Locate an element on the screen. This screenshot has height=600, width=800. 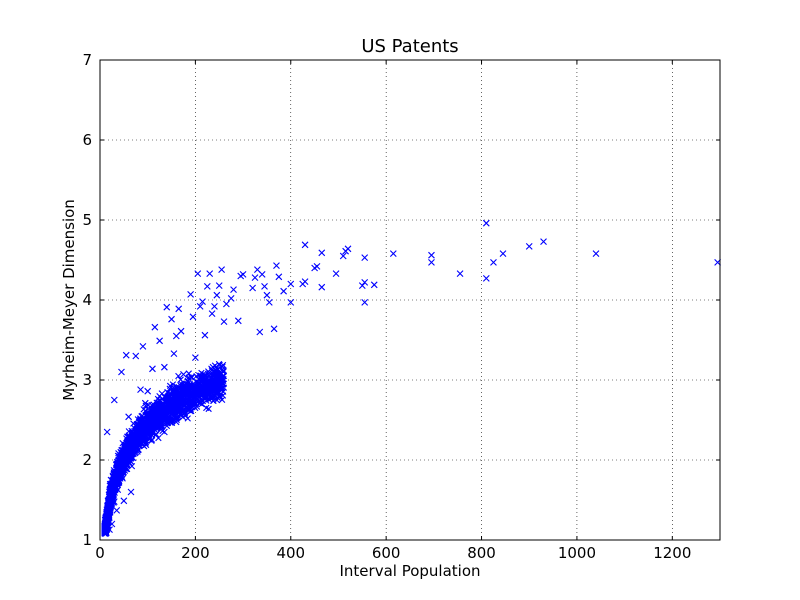
y-tick-label: 3 is located at coordinates (87, 380).